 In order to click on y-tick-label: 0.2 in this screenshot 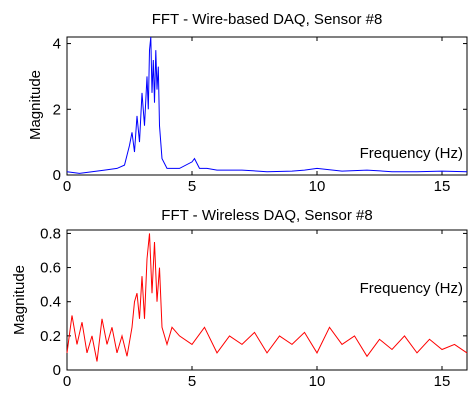, I will do `click(50, 336)`.